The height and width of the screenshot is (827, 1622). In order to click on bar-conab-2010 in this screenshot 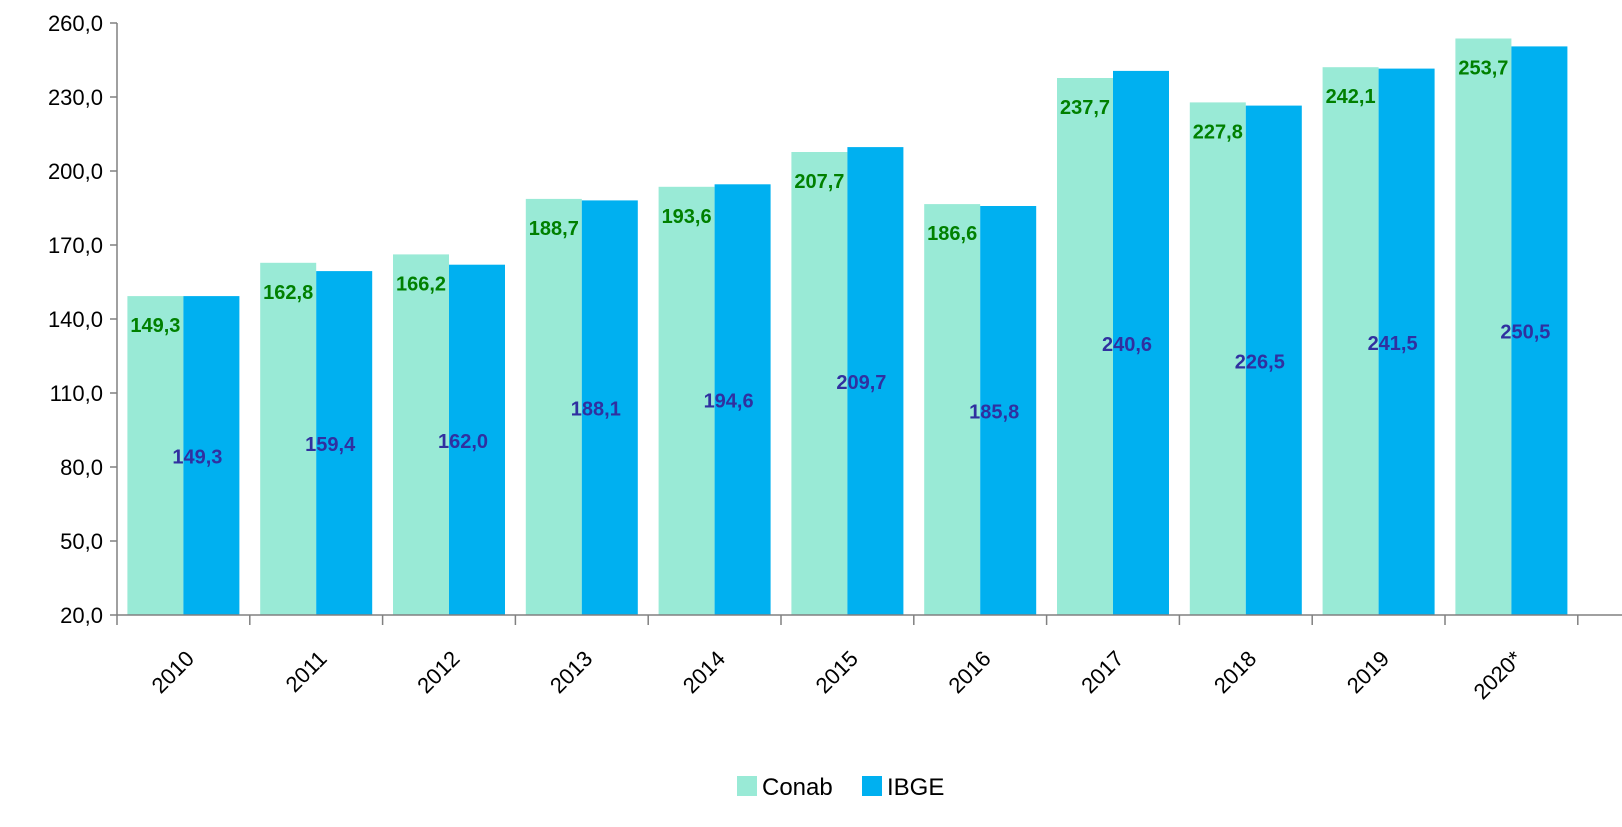, I will do `click(155, 455)`.